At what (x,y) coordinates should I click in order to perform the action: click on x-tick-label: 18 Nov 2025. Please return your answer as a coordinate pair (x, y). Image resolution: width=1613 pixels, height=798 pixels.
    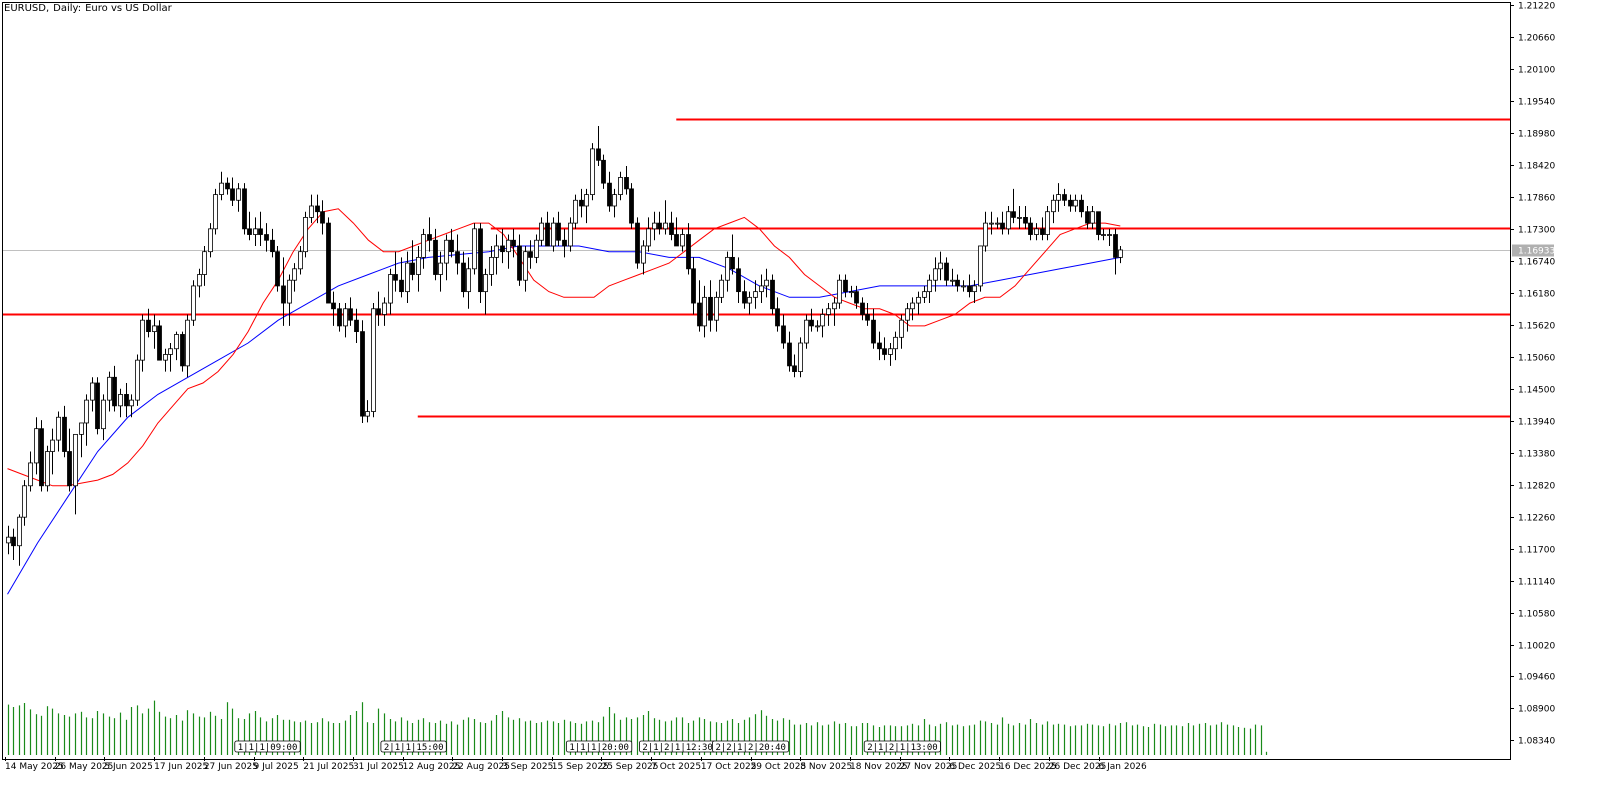
    Looking at the image, I should click on (879, 767).